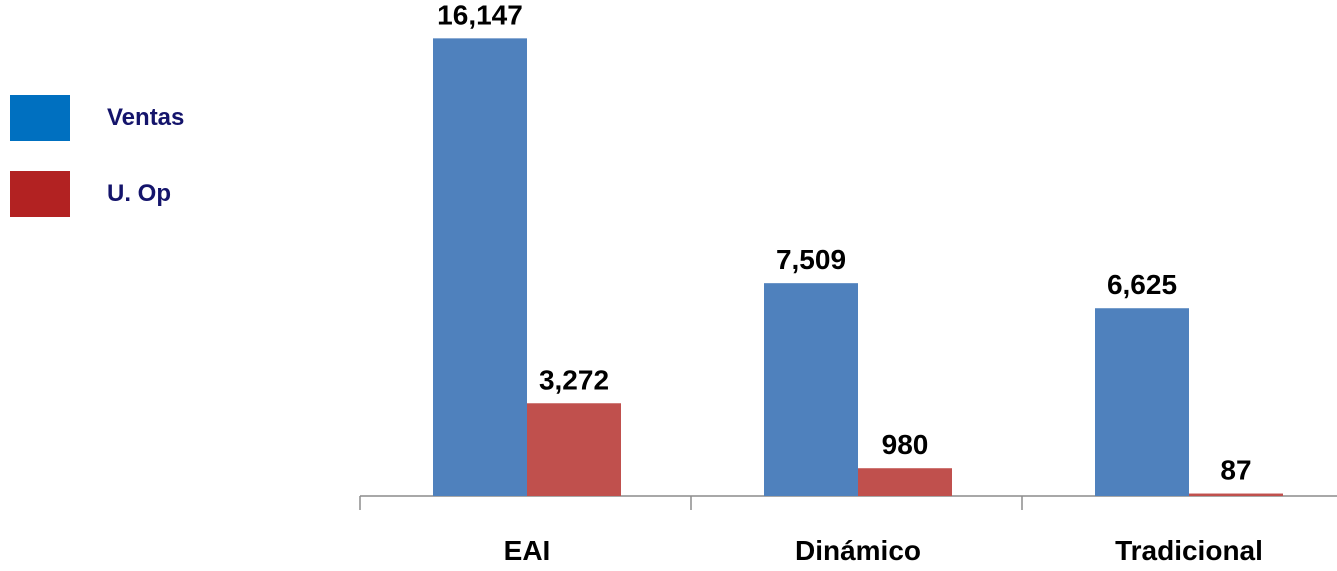  I want to click on legend-label-u-op: U. Op, so click(139, 193).